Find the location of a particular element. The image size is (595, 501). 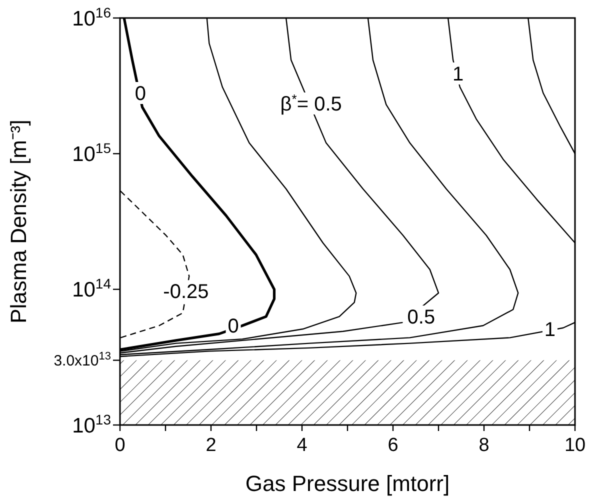

annotation: 0.5 is located at coordinates (421, 317).